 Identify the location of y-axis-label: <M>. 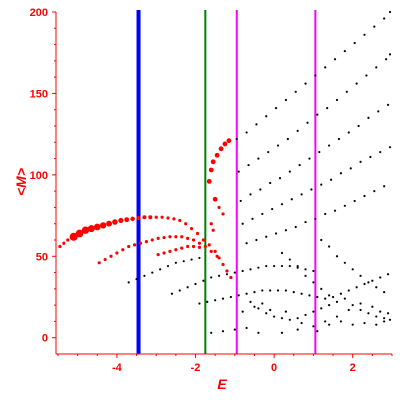
(21, 182).